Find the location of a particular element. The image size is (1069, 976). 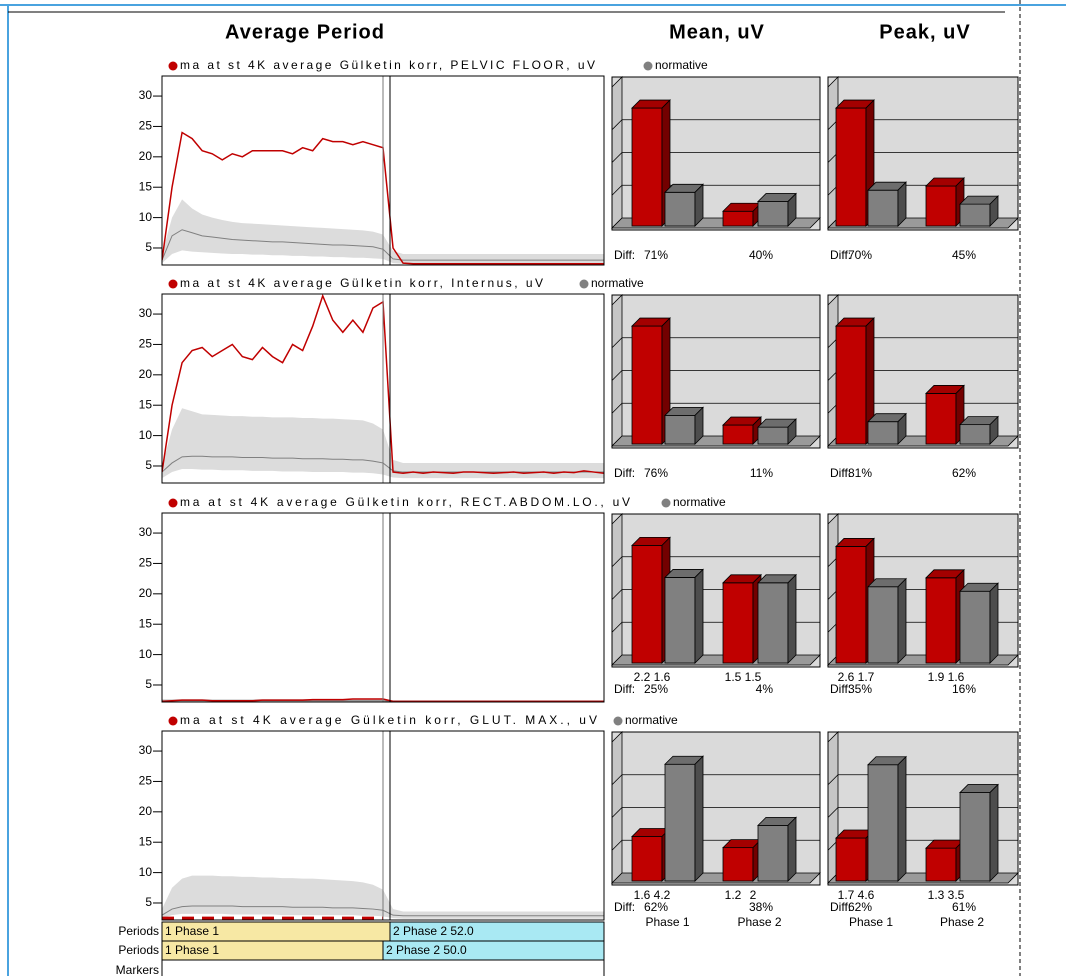

header: Mean, uV is located at coordinates (717, 32).